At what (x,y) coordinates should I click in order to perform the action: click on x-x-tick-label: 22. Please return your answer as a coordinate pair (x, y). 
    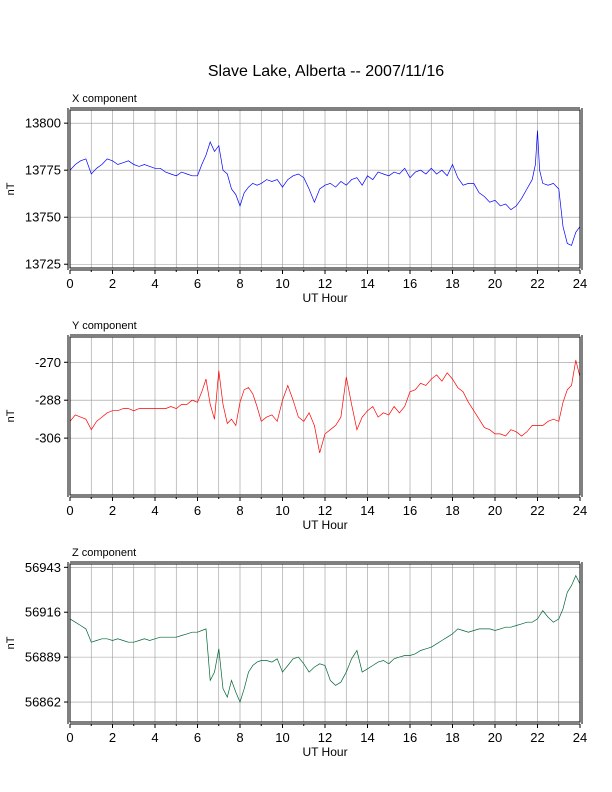
    Looking at the image, I should click on (537, 283).